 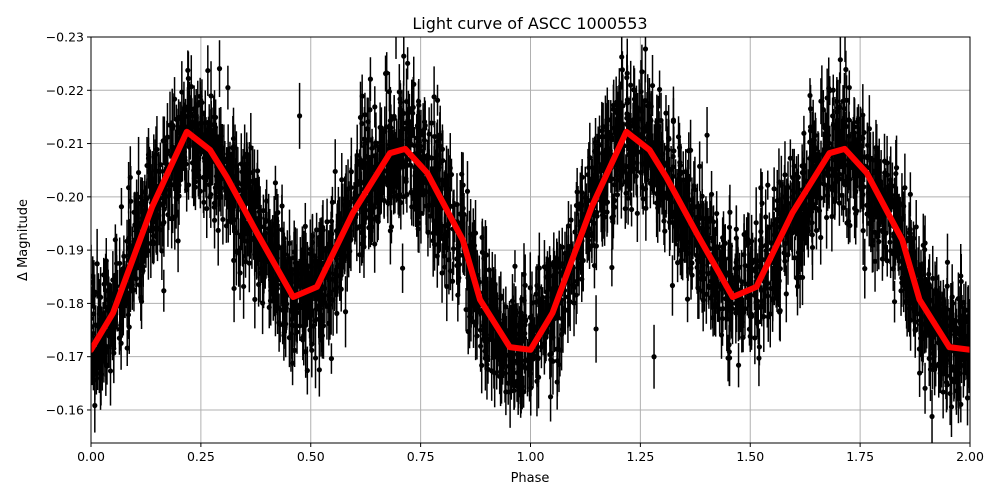 I want to click on chart-title: Light curve of ASCC 1000553, so click(x=529, y=23).